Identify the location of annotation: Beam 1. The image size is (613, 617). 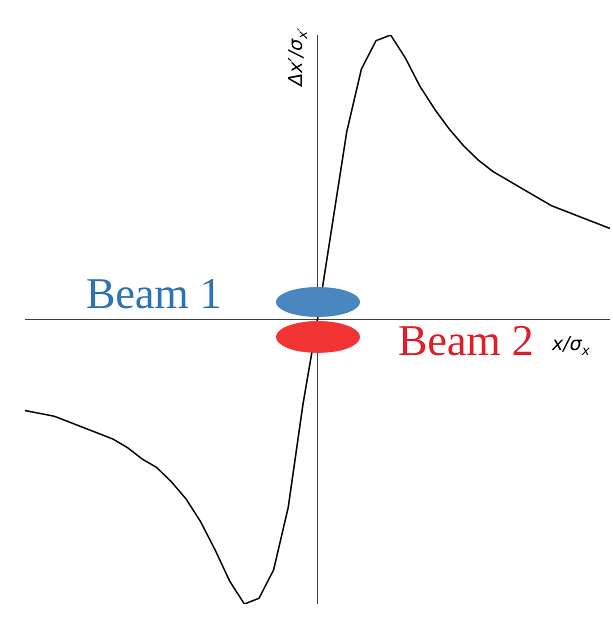
(154, 293).